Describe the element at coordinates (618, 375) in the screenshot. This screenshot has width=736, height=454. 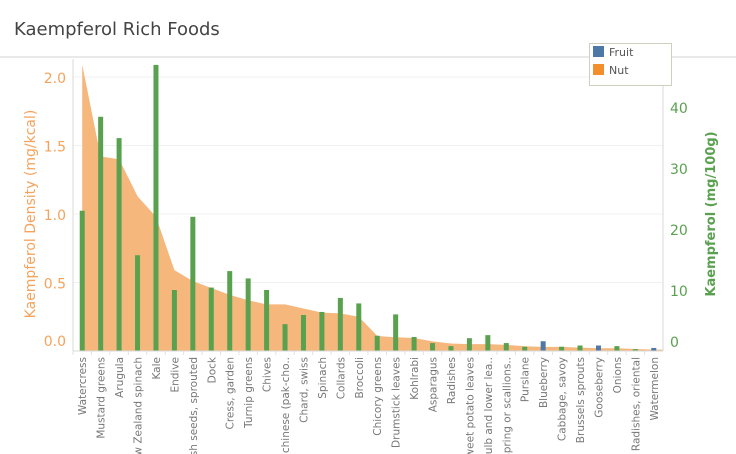
I see `x-tick-label: Onions` at that location.